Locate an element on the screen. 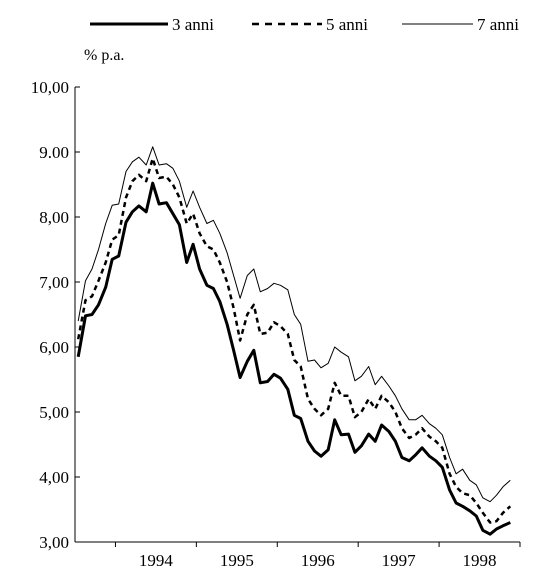  y-tick-label: 8,00 is located at coordinates (54, 217).